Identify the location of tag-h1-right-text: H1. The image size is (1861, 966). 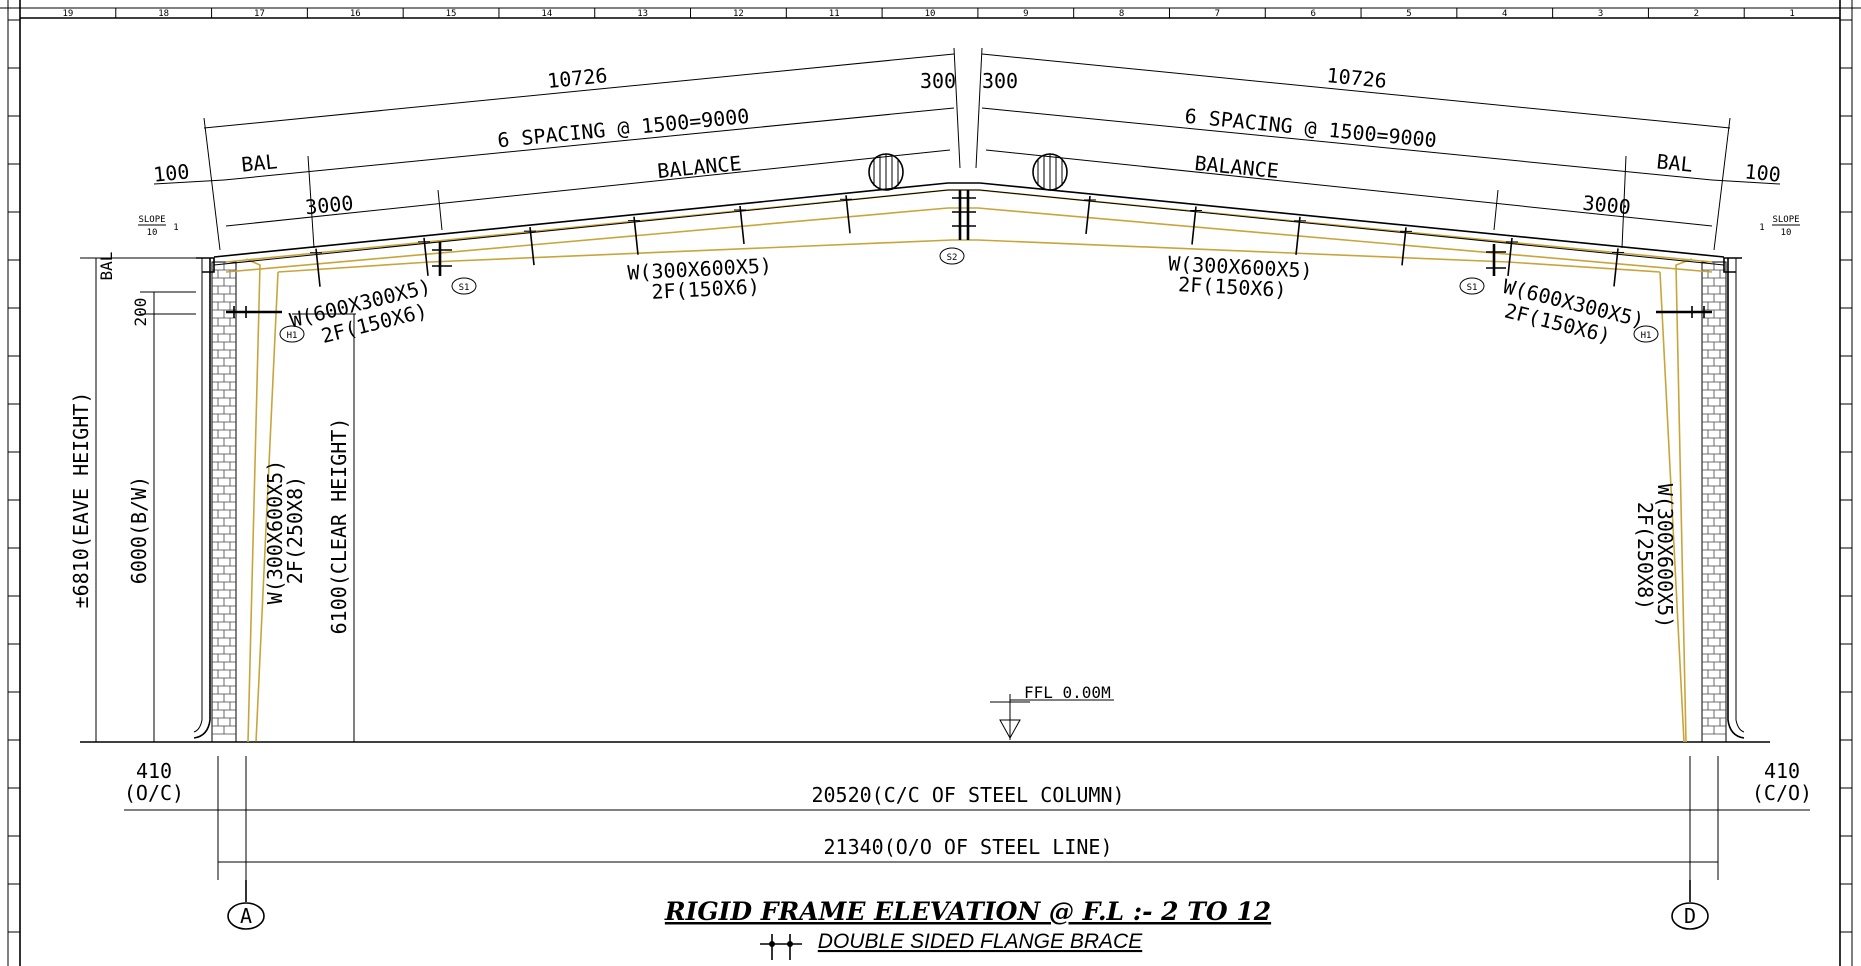
(1646, 336).